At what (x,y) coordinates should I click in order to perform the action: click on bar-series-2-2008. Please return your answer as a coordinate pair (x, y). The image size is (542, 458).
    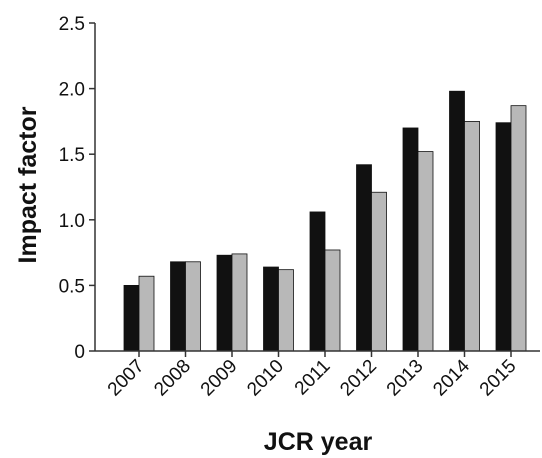
    Looking at the image, I should click on (193, 306).